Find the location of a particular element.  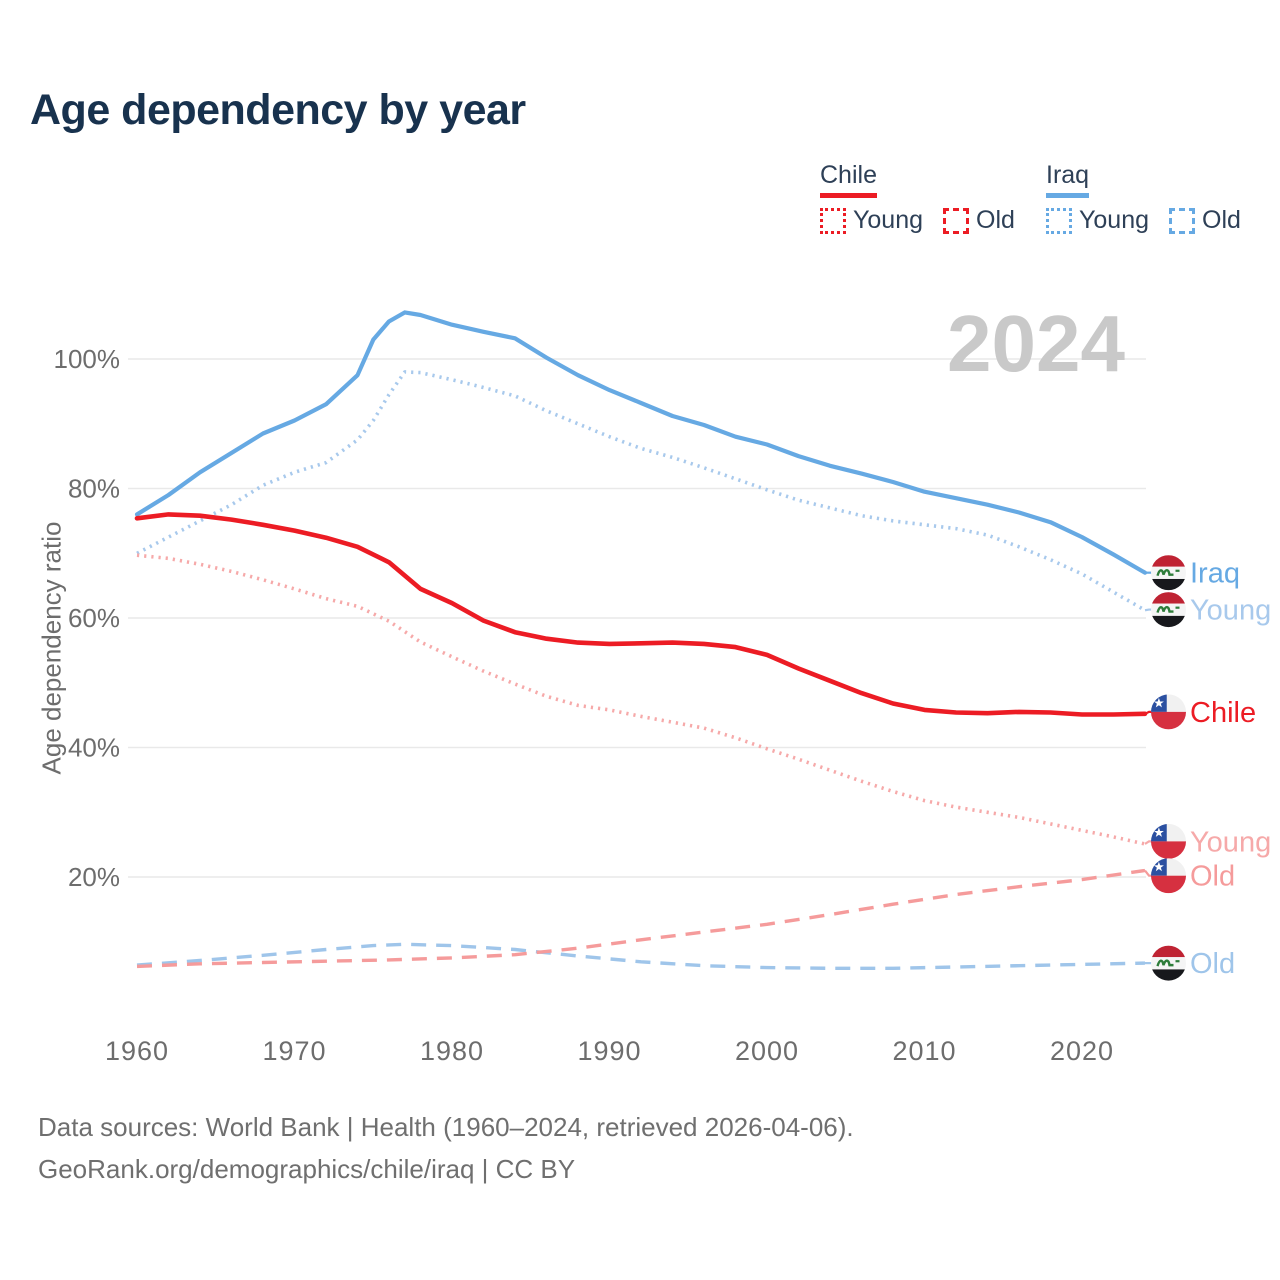

legend-item-iraq-old: Old is located at coordinates (1205, 220).